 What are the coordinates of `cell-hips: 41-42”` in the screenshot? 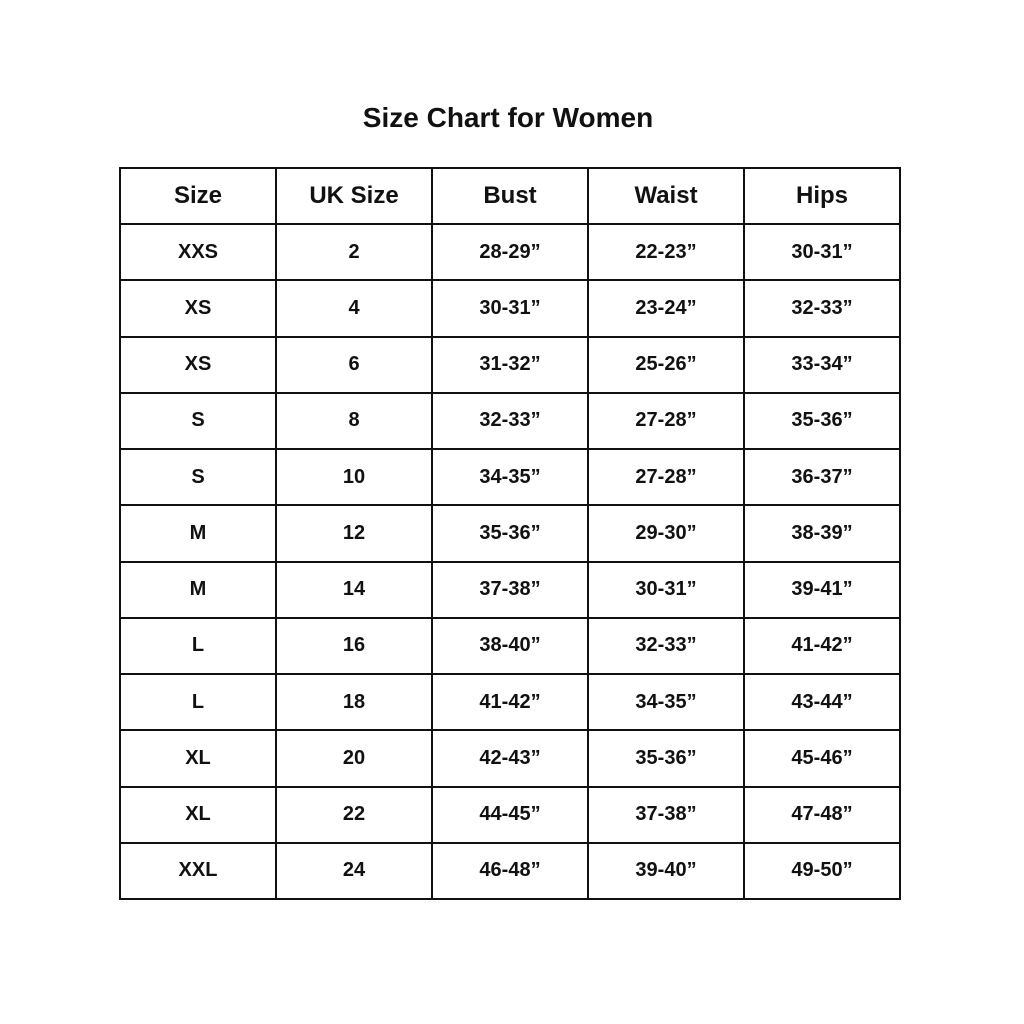 It's located at (822, 646).